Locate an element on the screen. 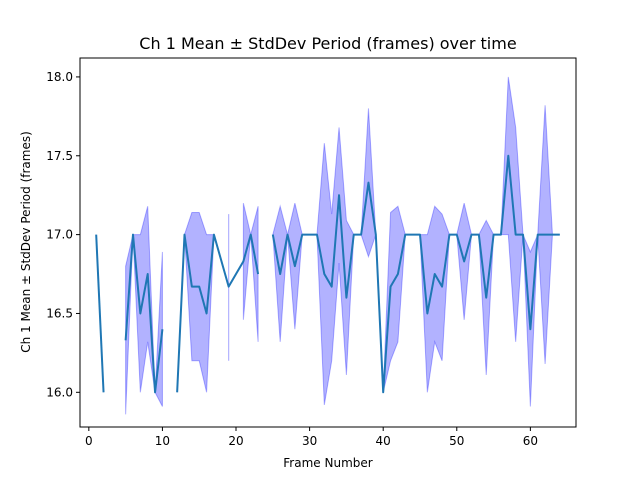  x-tick-label: 50 is located at coordinates (456, 441).